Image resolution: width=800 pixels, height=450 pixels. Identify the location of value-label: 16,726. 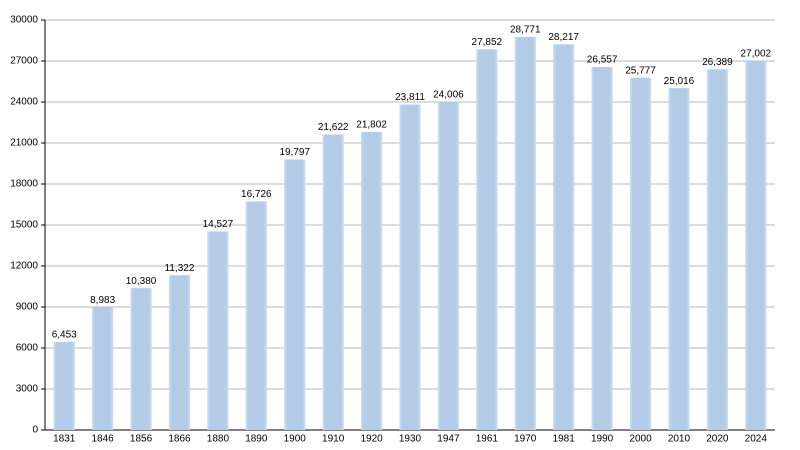
(256, 194).